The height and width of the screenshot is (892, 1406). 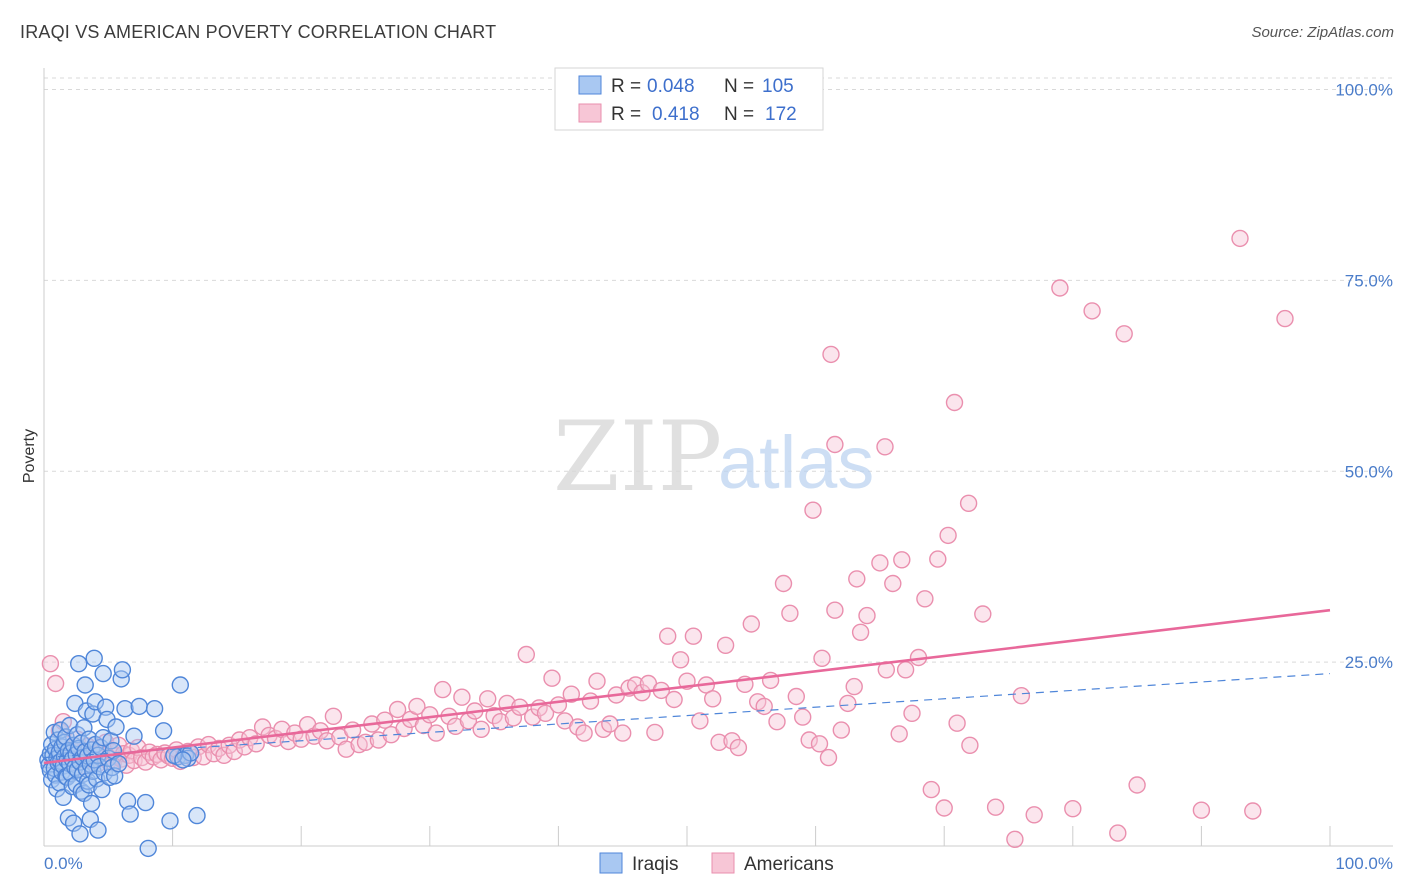 What do you see at coordinates (1364, 90) in the screenshot?
I see `y-tick-label-3: 100.0%` at bounding box center [1364, 90].